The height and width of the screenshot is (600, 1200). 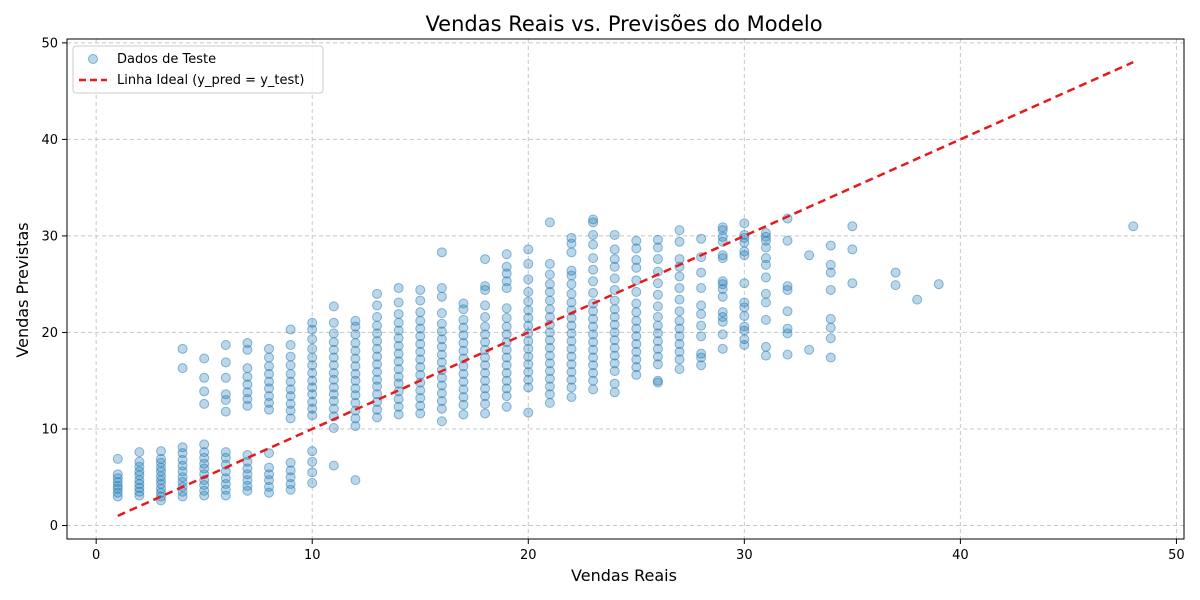 I want to click on x-axis: 0 10 20 30 40 50, so click(x=638, y=551).